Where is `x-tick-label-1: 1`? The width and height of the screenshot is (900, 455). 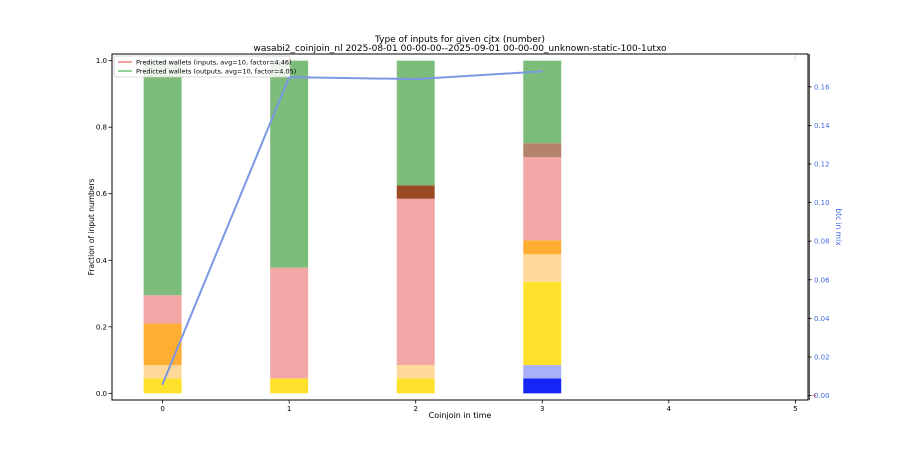
x-tick-label-1: 1 is located at coordinates (289, 409).